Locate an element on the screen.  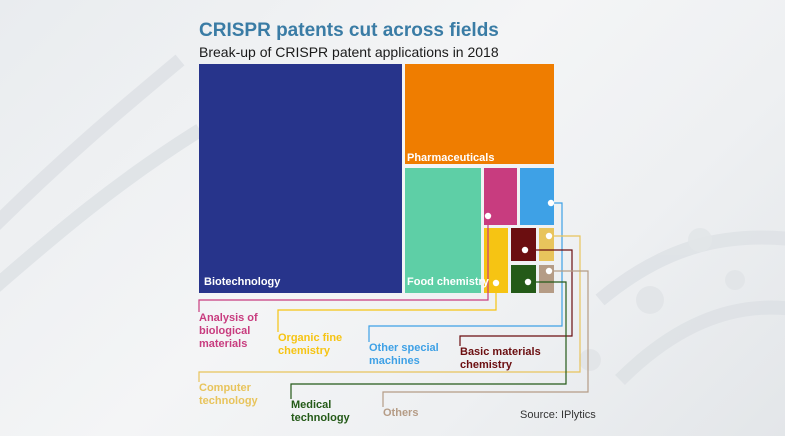
leader-line-other-special-machines is located at coordinates (465, 272).